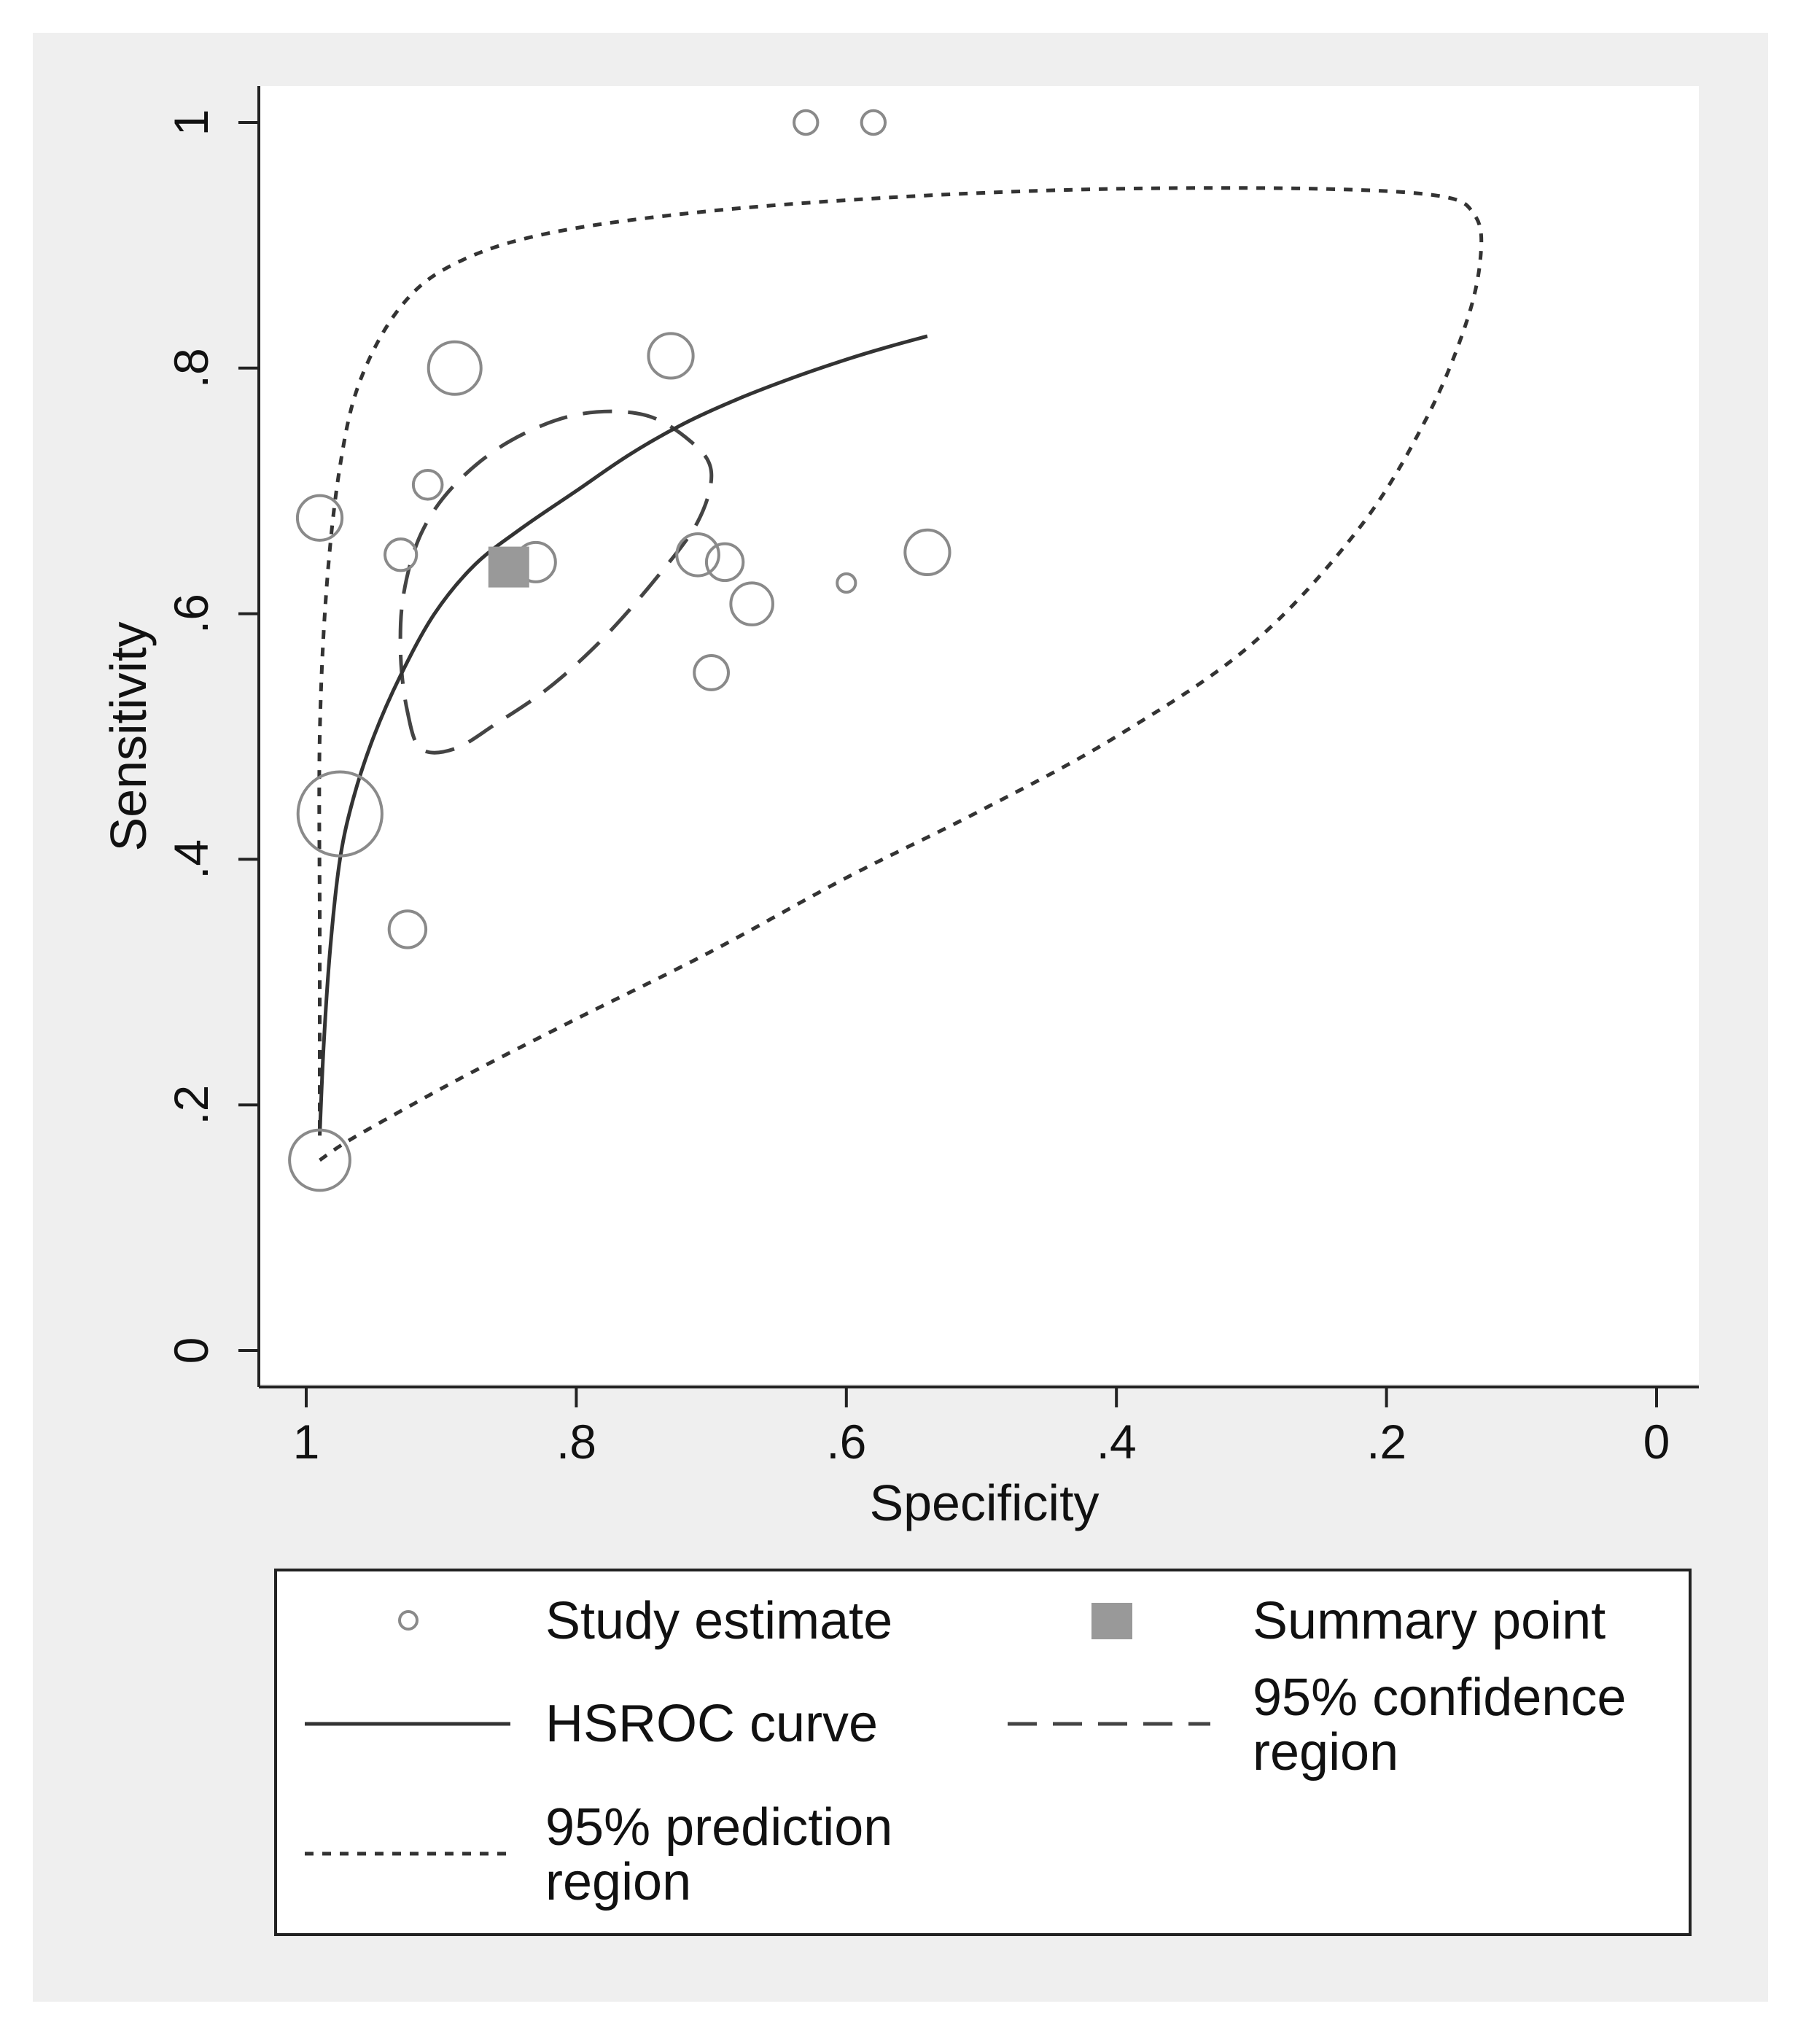 This screenshot has height=2044, width=1798. What do you see at coordinates (556, 582) in the screenshot?
I see `confidence-region` at bounding box center [556, 582].